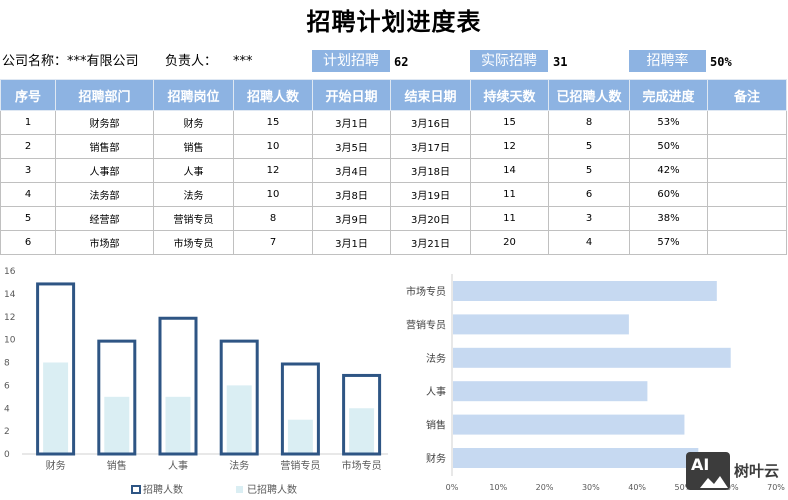  What do you see at coordinates (668, 122) in the screenshot?
I see `table-cell: 53%` at bounding box center [668, 122].